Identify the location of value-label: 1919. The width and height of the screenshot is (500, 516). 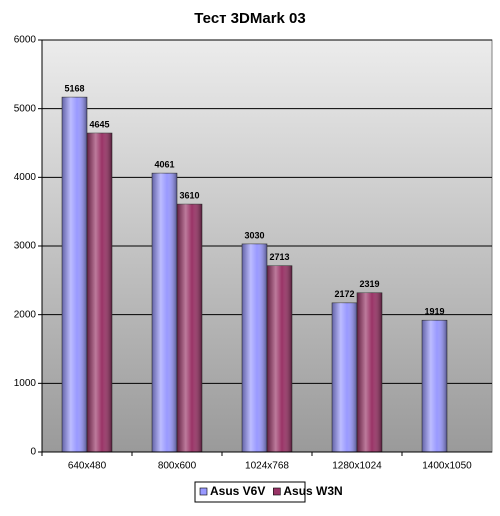
(434, 312).